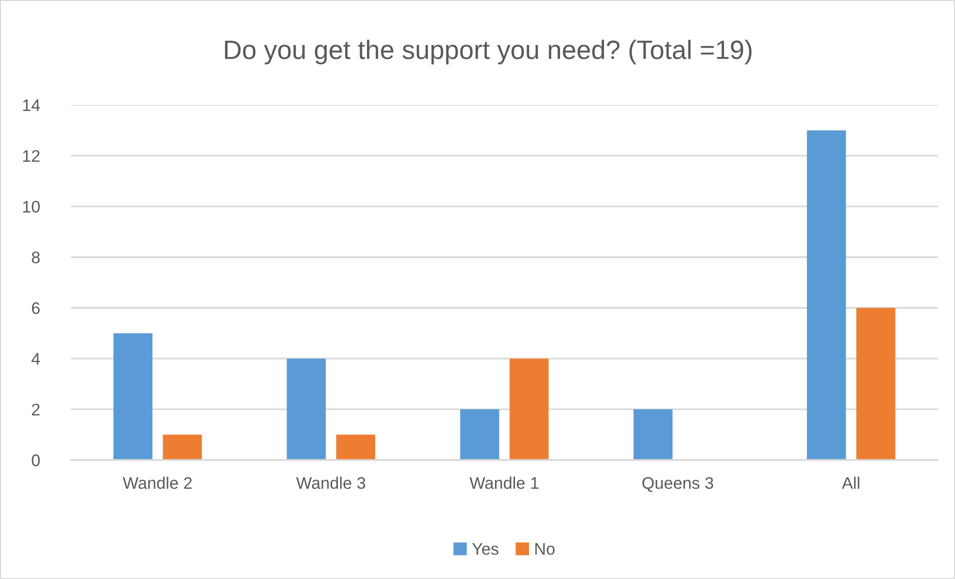  Describe the element at coordinates (157, 482) in the screenshot. I see `x-tick-label: Wandle 2` at that location.